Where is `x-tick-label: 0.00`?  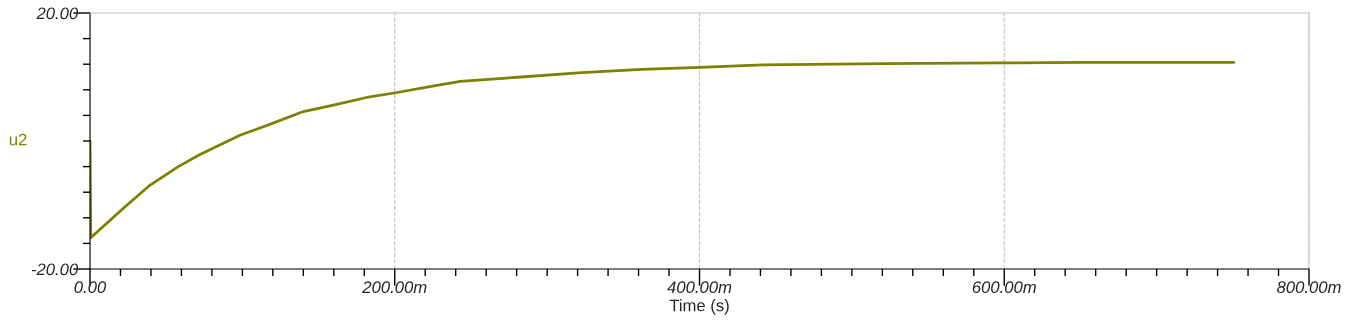
x-tick-label: 0.00 is located at coordinates (90, 287).